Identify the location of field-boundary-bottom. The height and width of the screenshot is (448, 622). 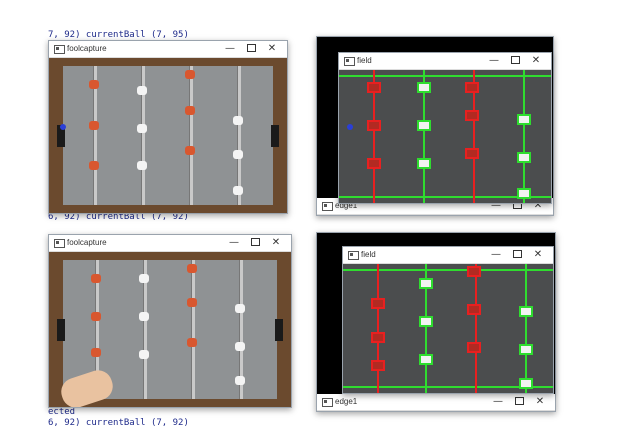
(448, 387).